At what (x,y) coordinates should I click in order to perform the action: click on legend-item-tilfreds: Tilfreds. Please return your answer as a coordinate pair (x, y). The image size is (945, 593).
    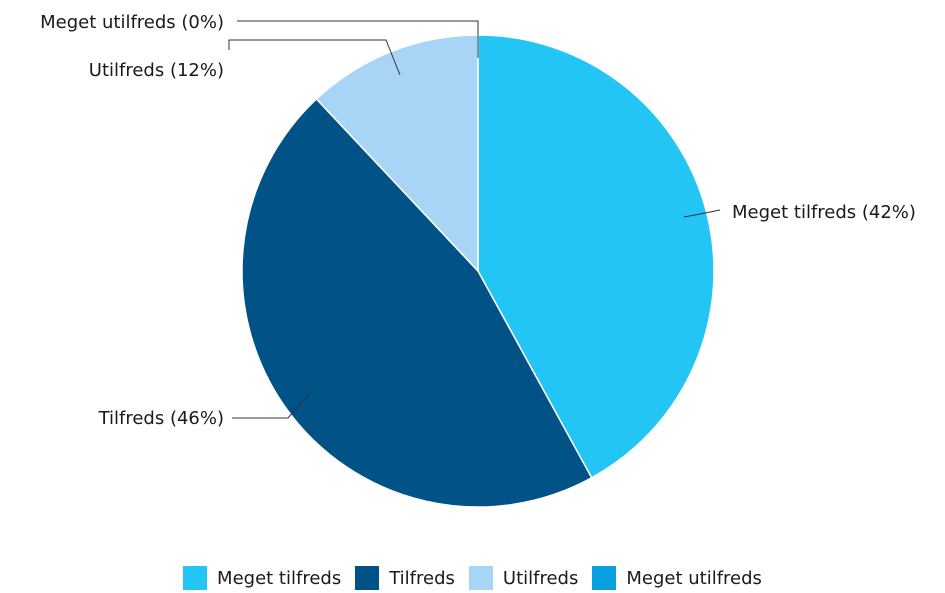
    Looking at the image, I should click on (405, 578).